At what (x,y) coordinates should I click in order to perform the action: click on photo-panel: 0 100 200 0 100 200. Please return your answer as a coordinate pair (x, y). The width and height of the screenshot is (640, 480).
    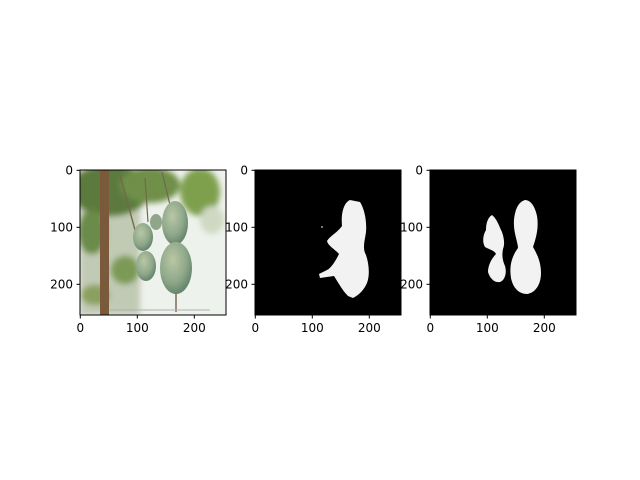
    Looking at the image, I should click on (138, 249).